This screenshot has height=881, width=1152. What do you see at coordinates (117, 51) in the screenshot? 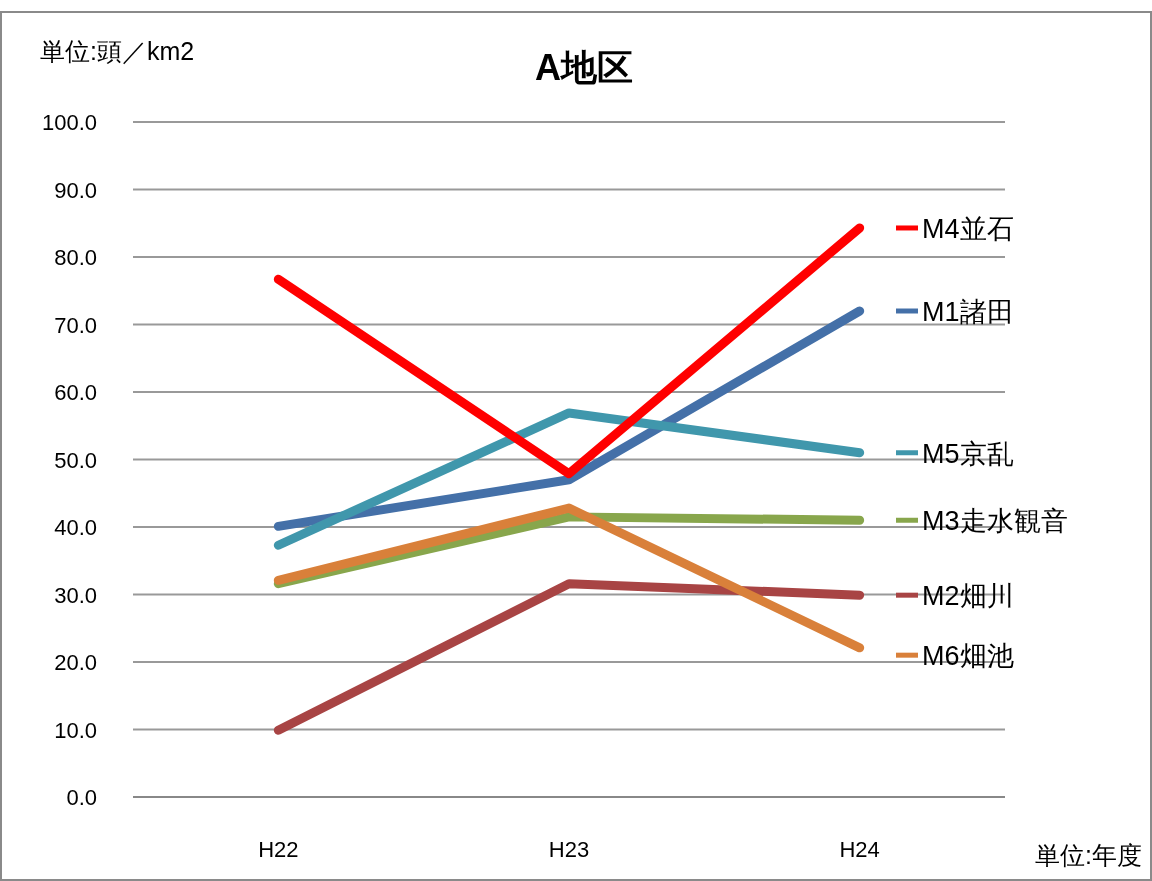
I see `text: 単位:頭／km2` at bounding box center [117, 51].